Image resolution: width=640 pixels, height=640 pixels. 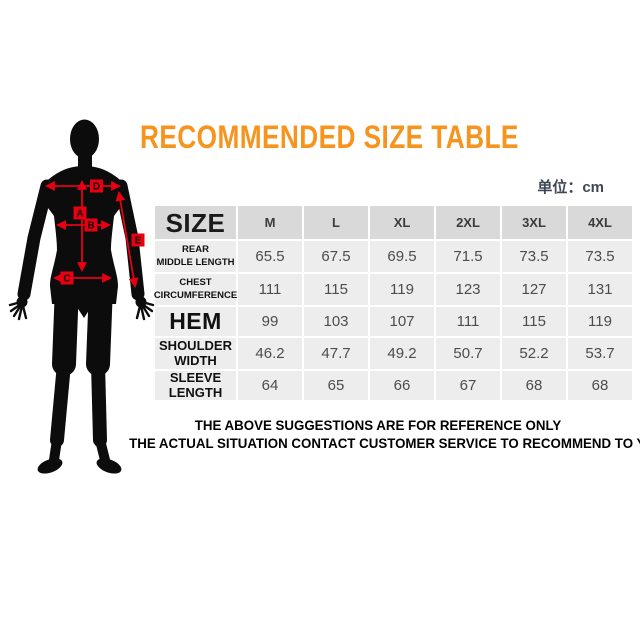 I want to click on right-calf, so click(x=99, y=402).